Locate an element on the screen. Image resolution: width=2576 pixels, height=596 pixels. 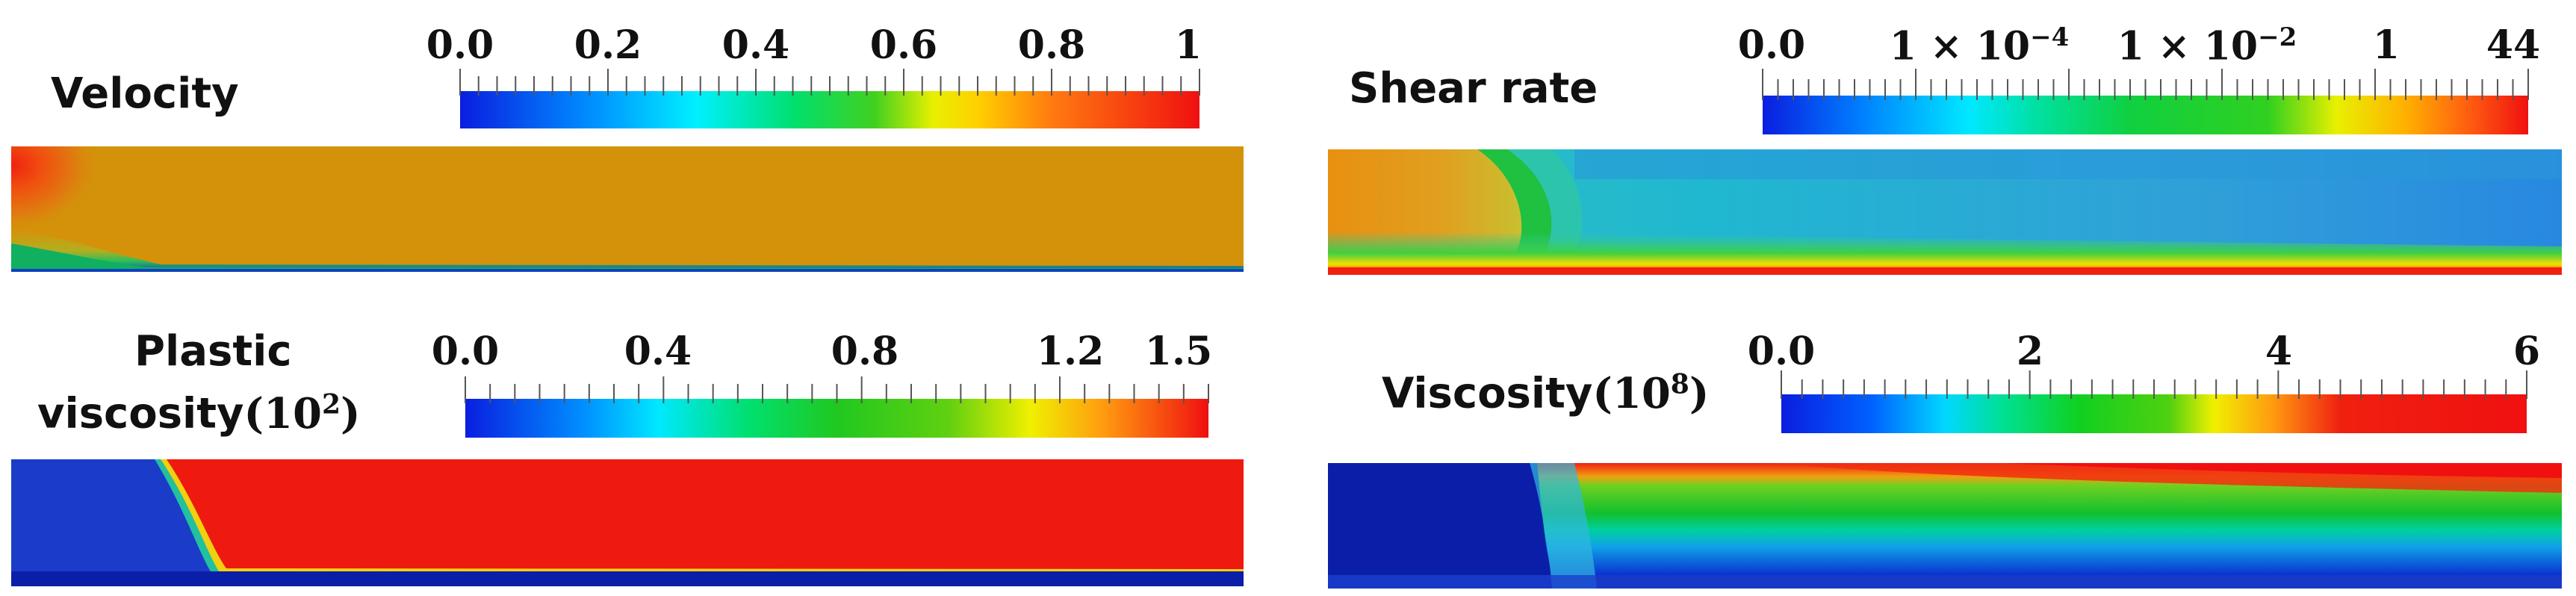
plastic-viscosity-tick-label: 0.4 is located at coordinates (658, 351).